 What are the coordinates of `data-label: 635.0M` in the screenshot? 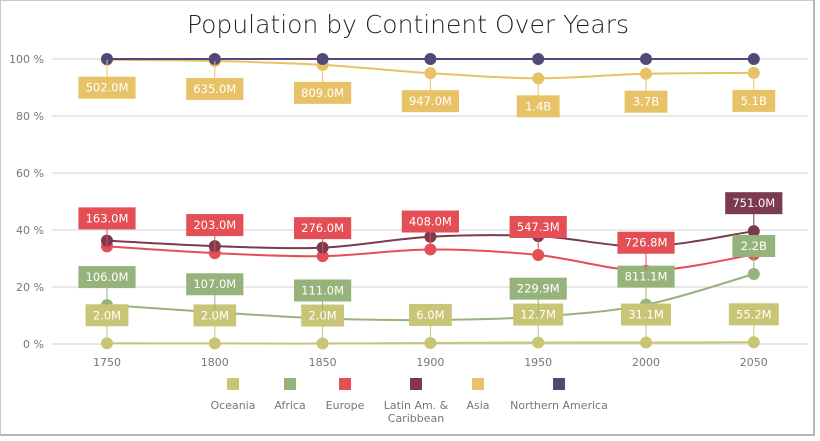 It's located at (214, 89).